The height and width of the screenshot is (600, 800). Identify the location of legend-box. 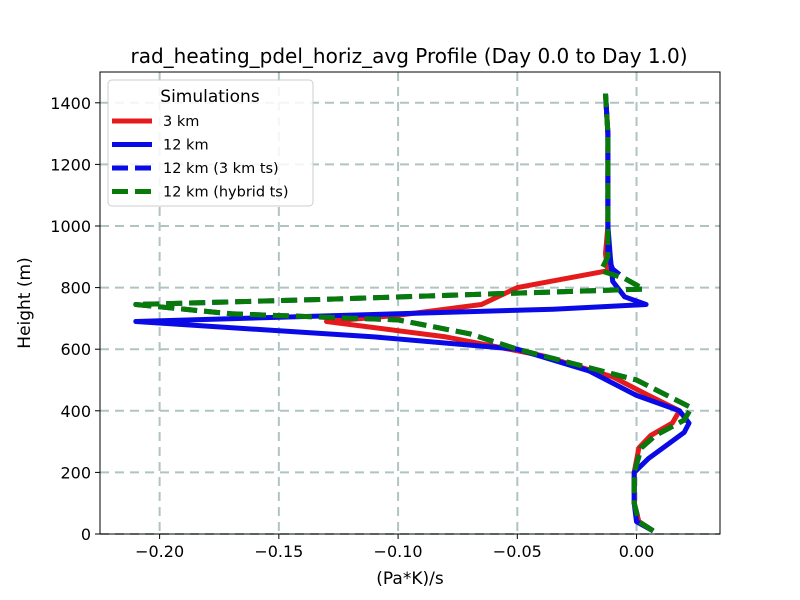
(210, 143).